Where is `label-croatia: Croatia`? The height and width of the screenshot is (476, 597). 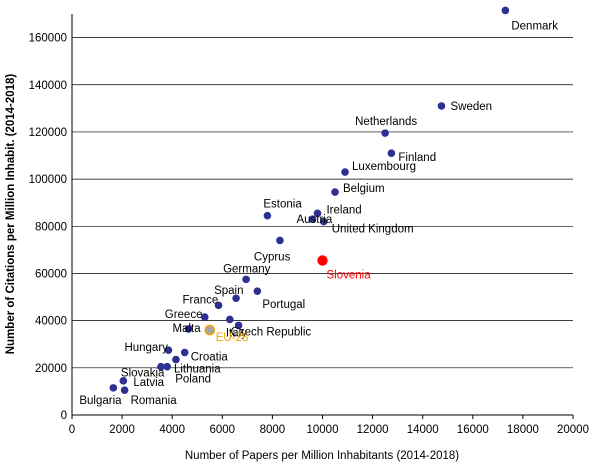
label-croatia: Croatia is located at coordinates (210, 357).